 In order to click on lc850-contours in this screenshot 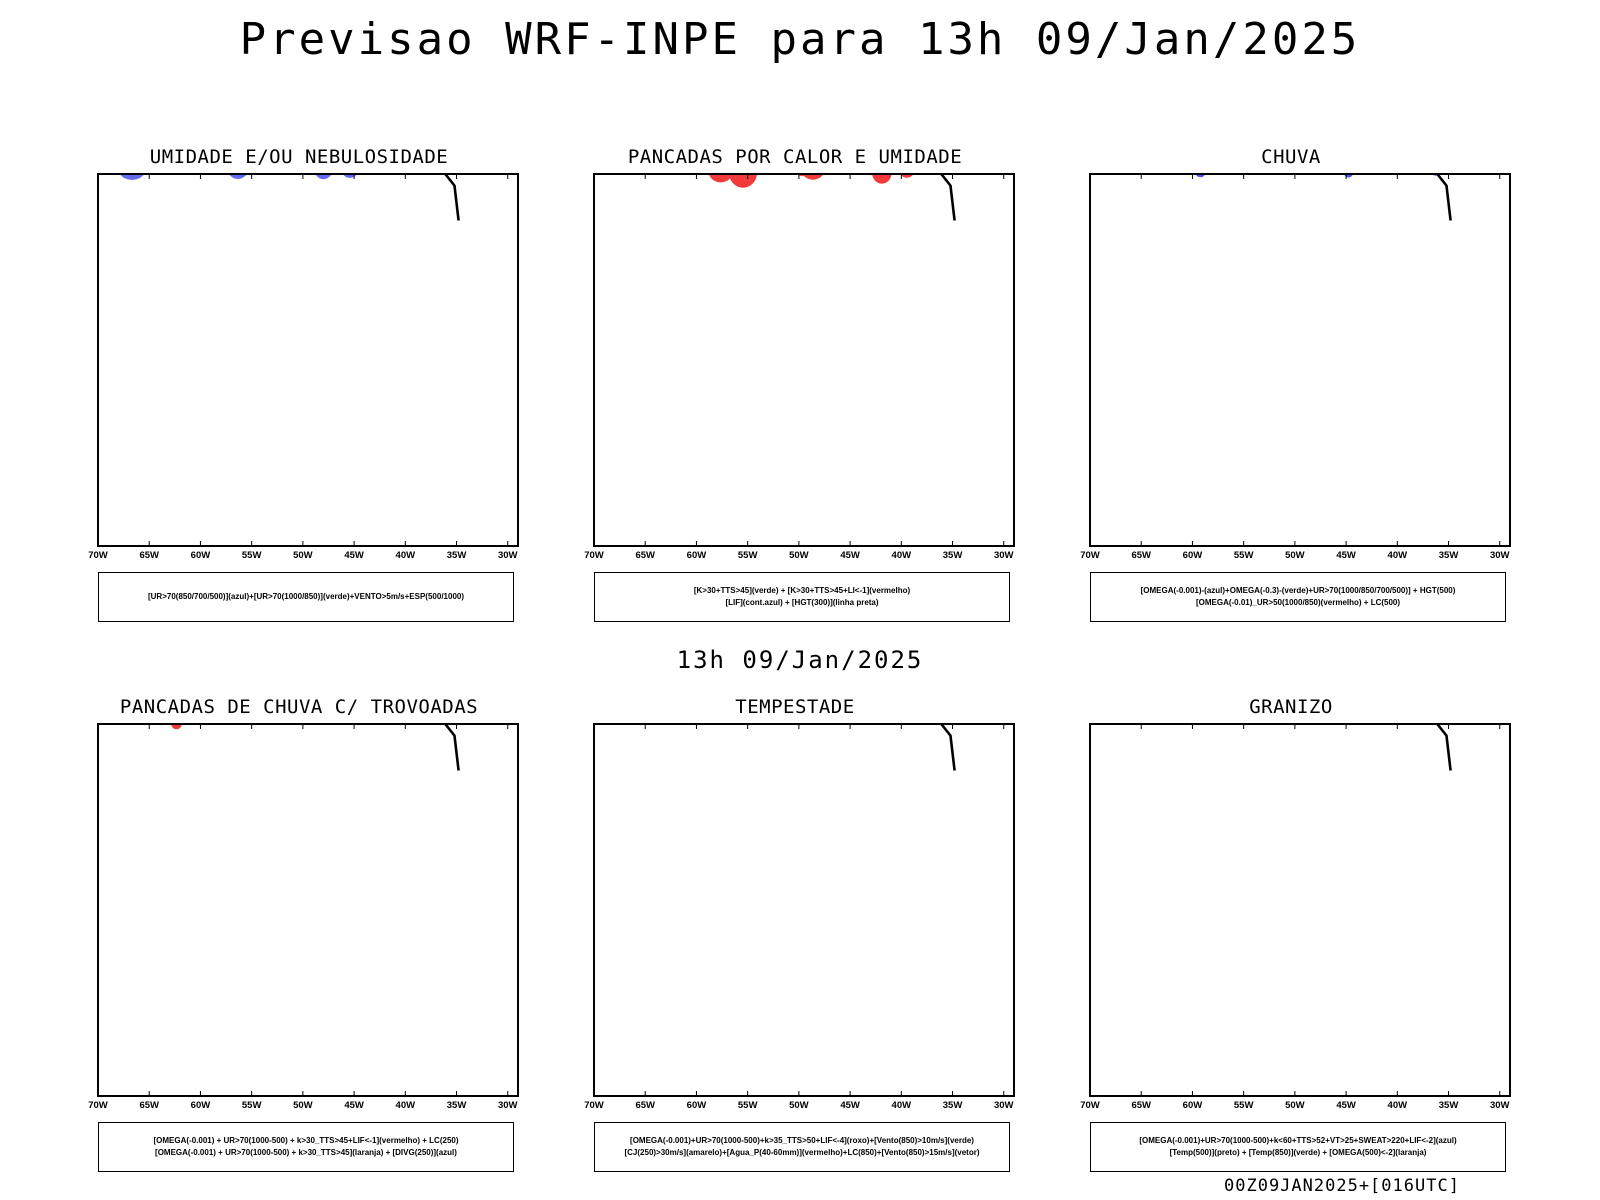, I will do `click(804, 721)`.